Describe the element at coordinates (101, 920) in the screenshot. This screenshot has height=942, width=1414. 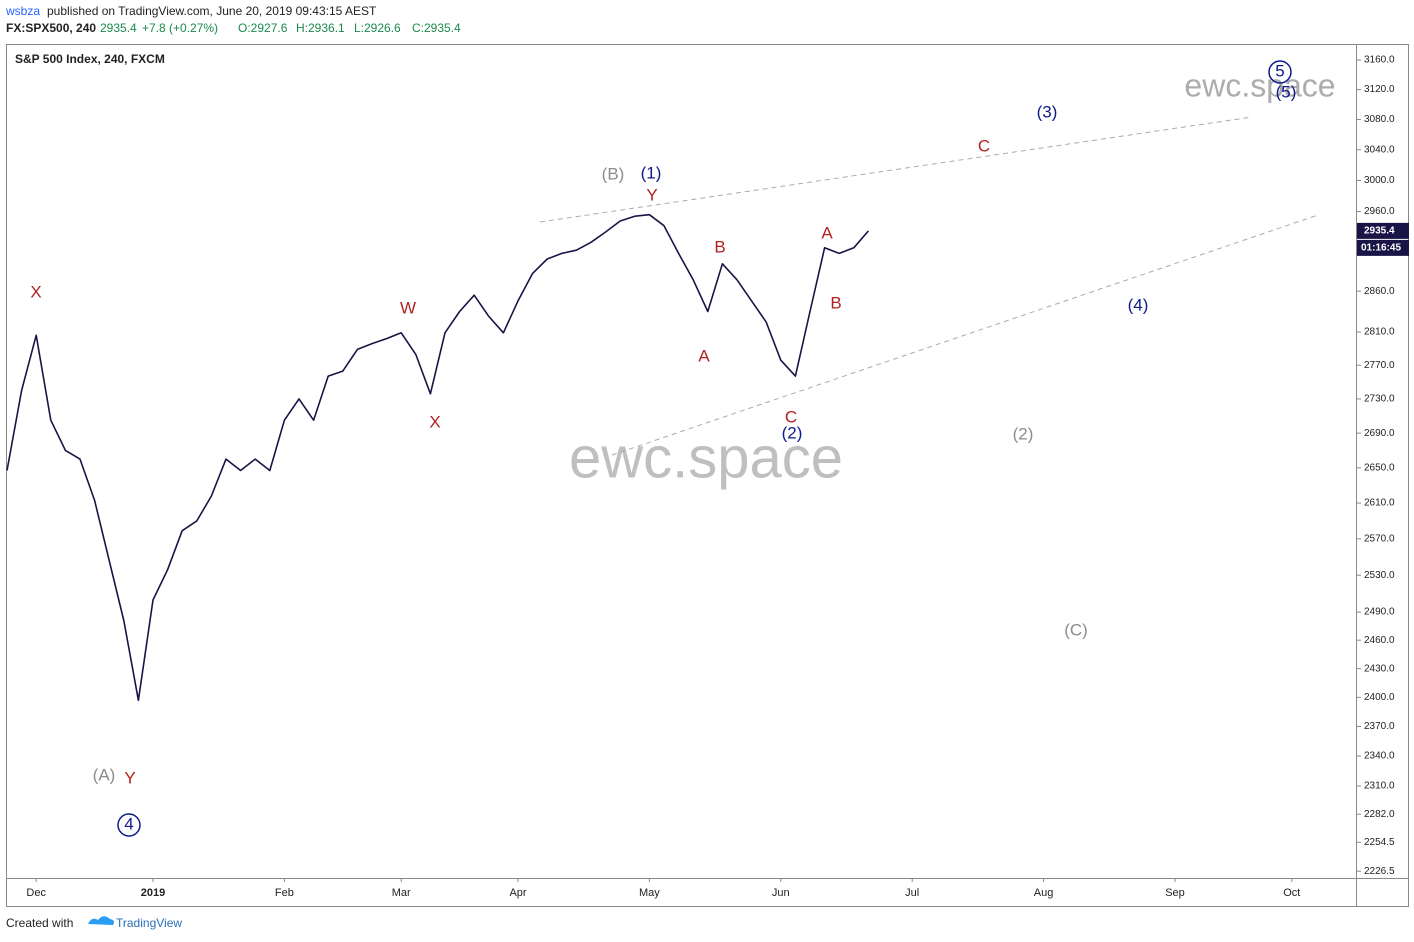
I see `brand-logo` at that location.